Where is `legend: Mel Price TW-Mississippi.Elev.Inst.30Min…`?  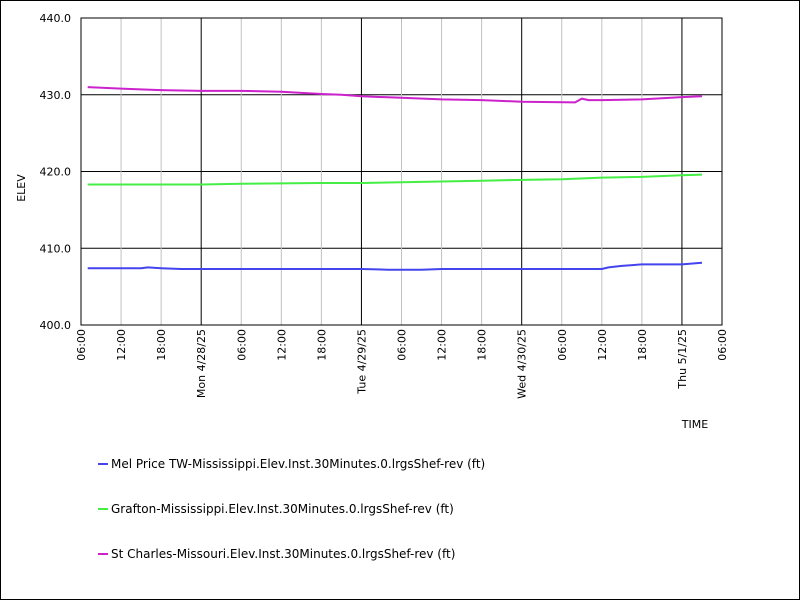 legend: Mel Price TW-Mississippi.Elev.Inst.30Min… is located at coordinates (291, 509).